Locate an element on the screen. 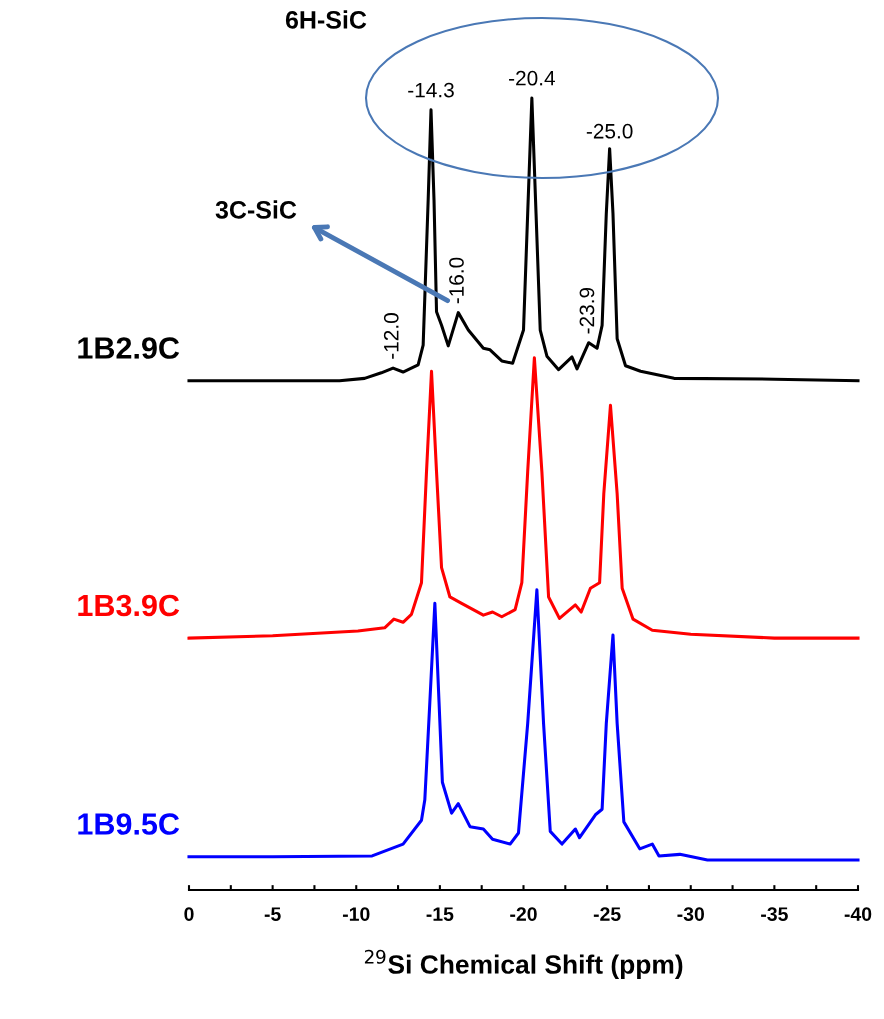  x-tick-label: 0 is located at coordinates (189, 914).